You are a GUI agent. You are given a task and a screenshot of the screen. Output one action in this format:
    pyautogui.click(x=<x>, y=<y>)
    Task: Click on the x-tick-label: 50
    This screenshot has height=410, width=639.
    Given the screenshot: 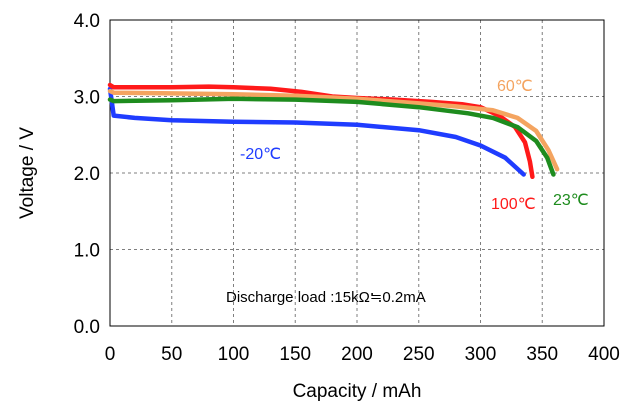 What is the action you would take?
    pyautogui.click(x=171, y=354)
    